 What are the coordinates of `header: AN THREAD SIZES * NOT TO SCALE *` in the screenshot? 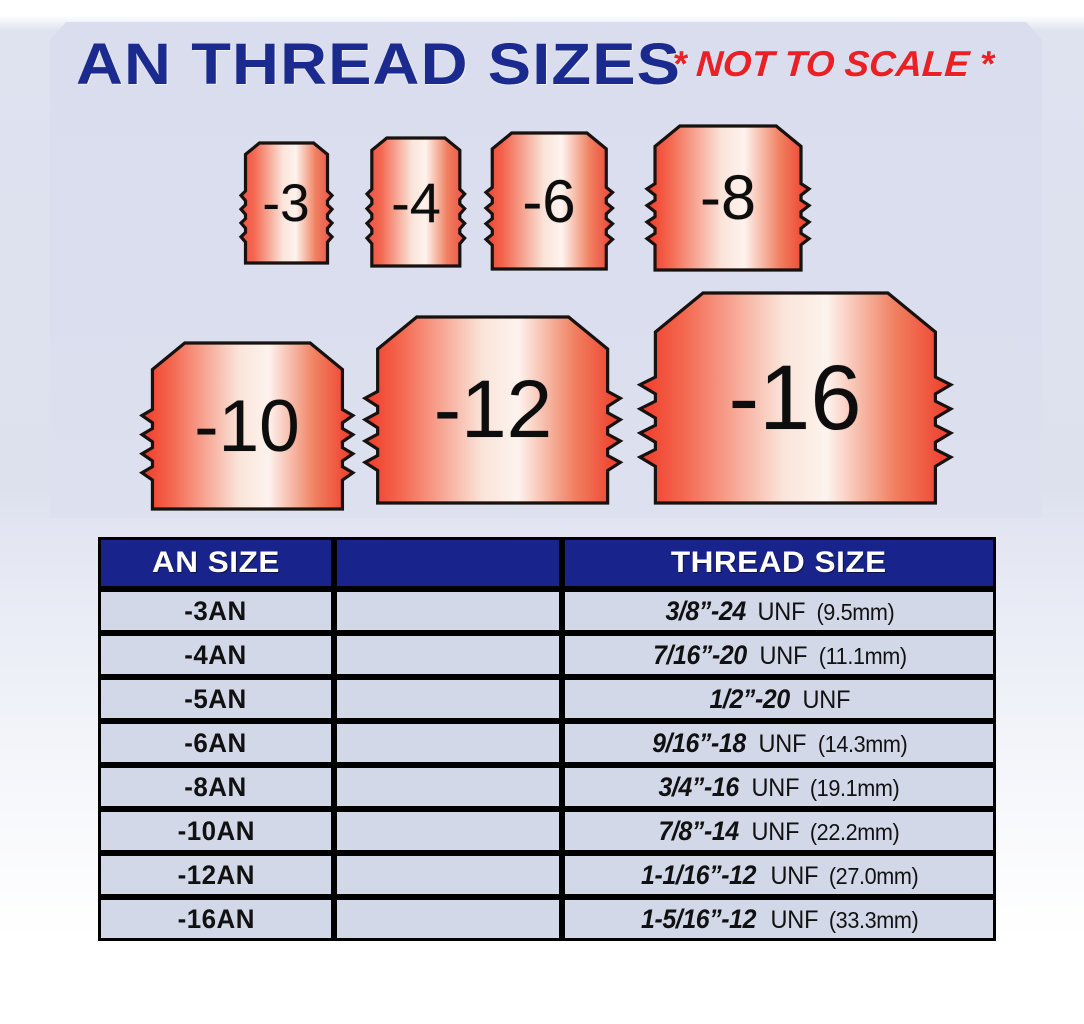 It's located at (542, 60).